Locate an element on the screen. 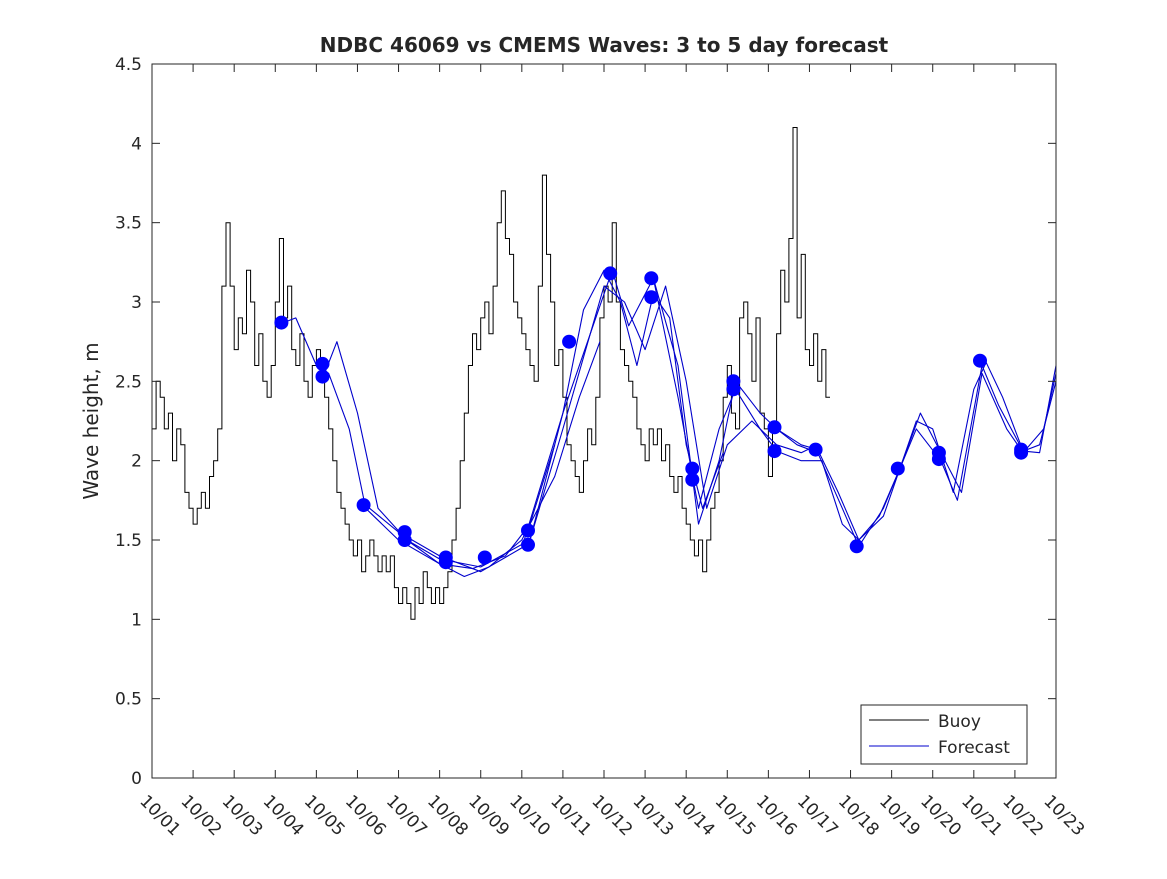 The width and height of the screenshot is (1167, 879). y-tick-label: 0.5 is located at coordinates (128, 700).